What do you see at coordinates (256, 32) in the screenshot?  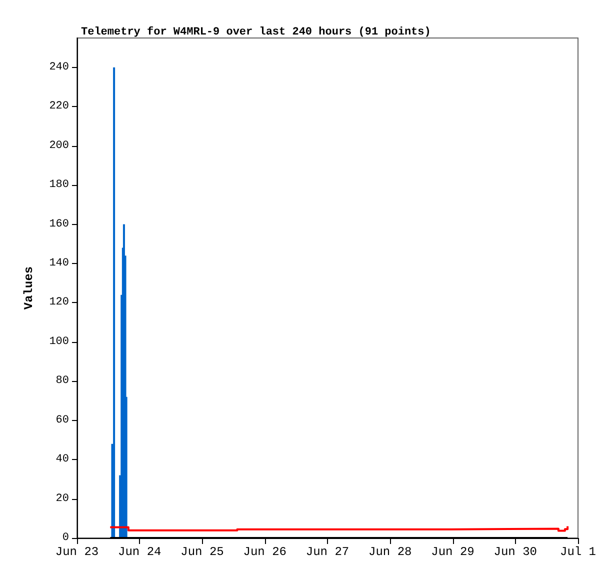 I see `chart-title: Telemetry for W4MRL-9 over last 240 hours (91 points)` at bounding box center [256, 32].